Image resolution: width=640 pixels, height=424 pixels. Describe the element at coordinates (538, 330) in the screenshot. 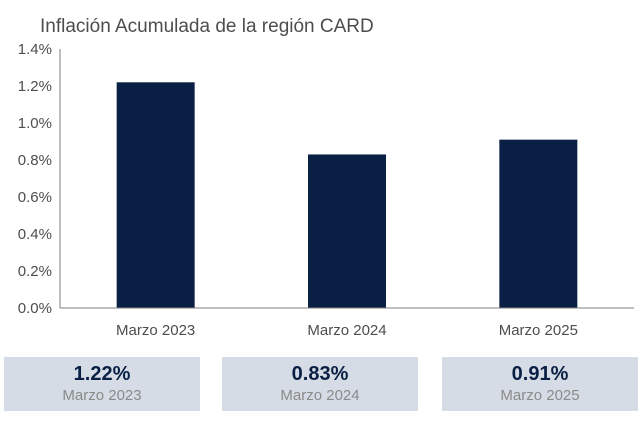

I see `x-tick-label: Marzo 2025` at that location.